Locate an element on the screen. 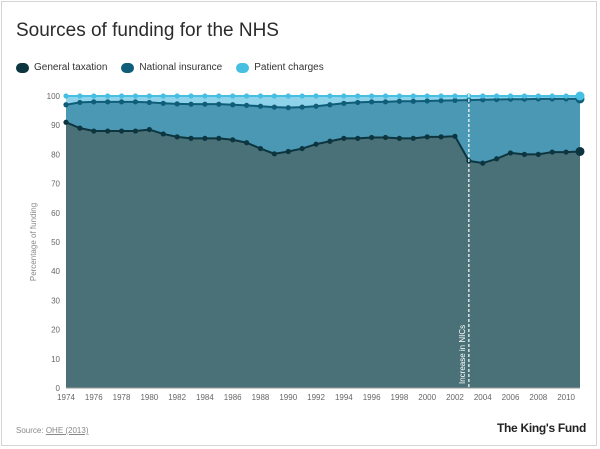 This screenshot has height=449, width=600. chart-title: Sources of funding for the NHS is located at coordinates (147, 30).